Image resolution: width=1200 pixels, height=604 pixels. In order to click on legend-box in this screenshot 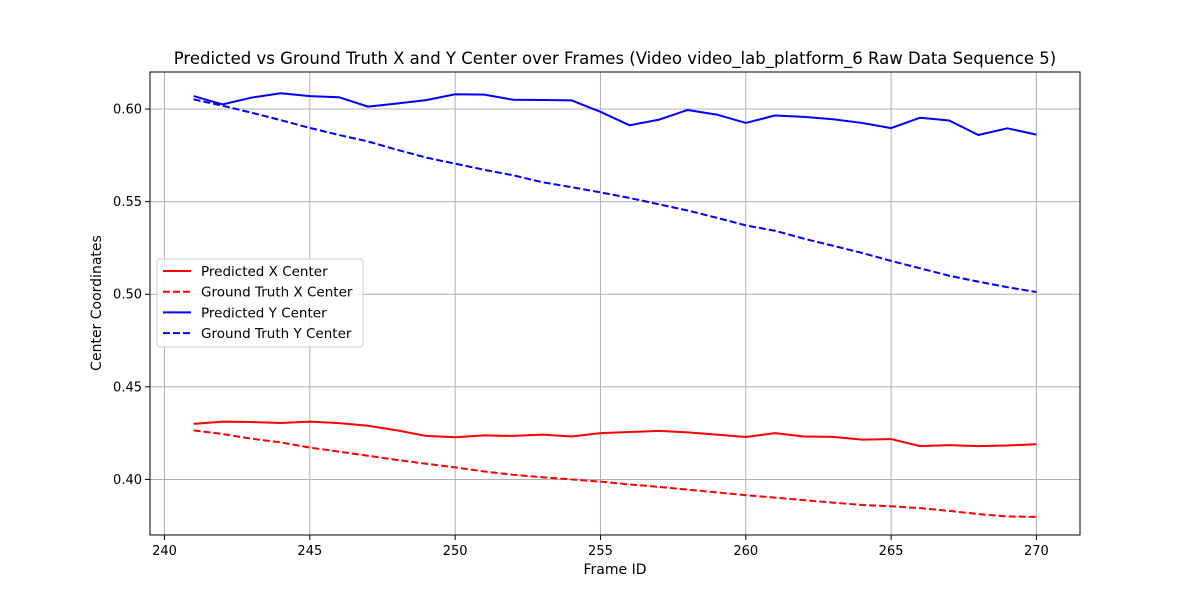, I will do `click(260, 303)`.